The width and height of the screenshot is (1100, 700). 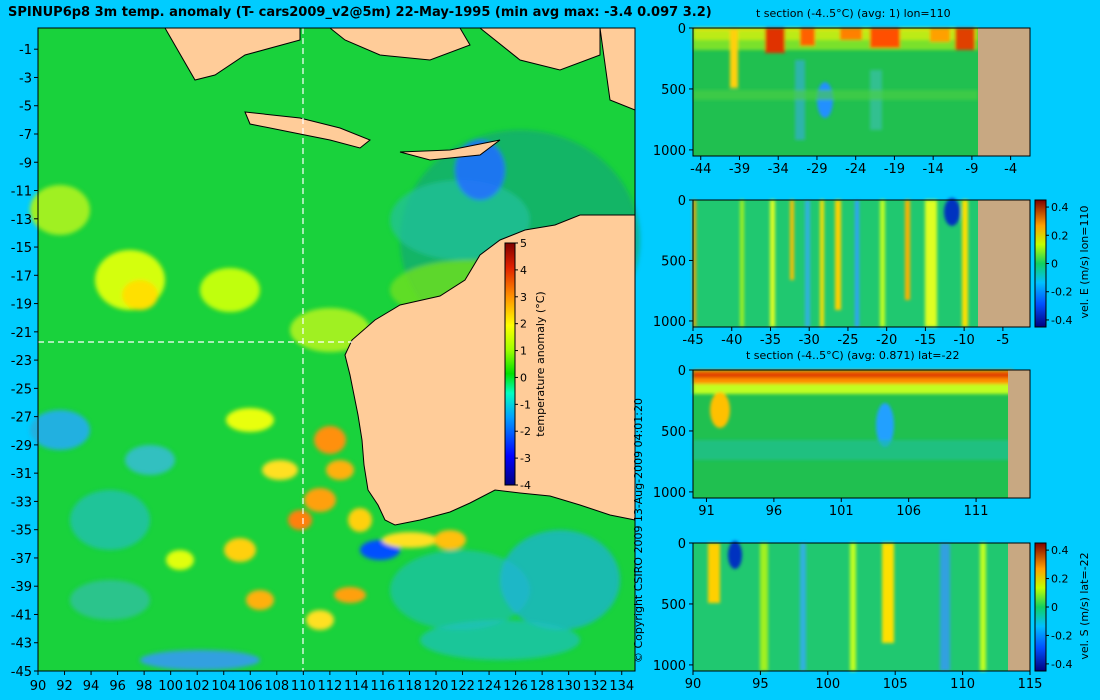 I want to click on map-y-tick-label: -13, so click(x=21, y=220).